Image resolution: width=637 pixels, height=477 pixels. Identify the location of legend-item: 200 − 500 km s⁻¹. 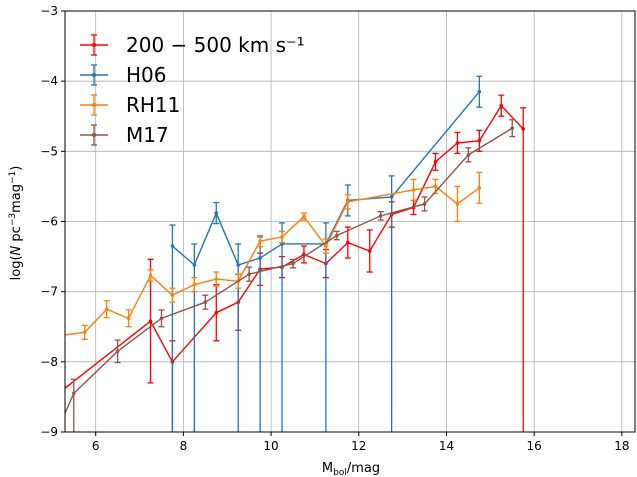
(192, 45).